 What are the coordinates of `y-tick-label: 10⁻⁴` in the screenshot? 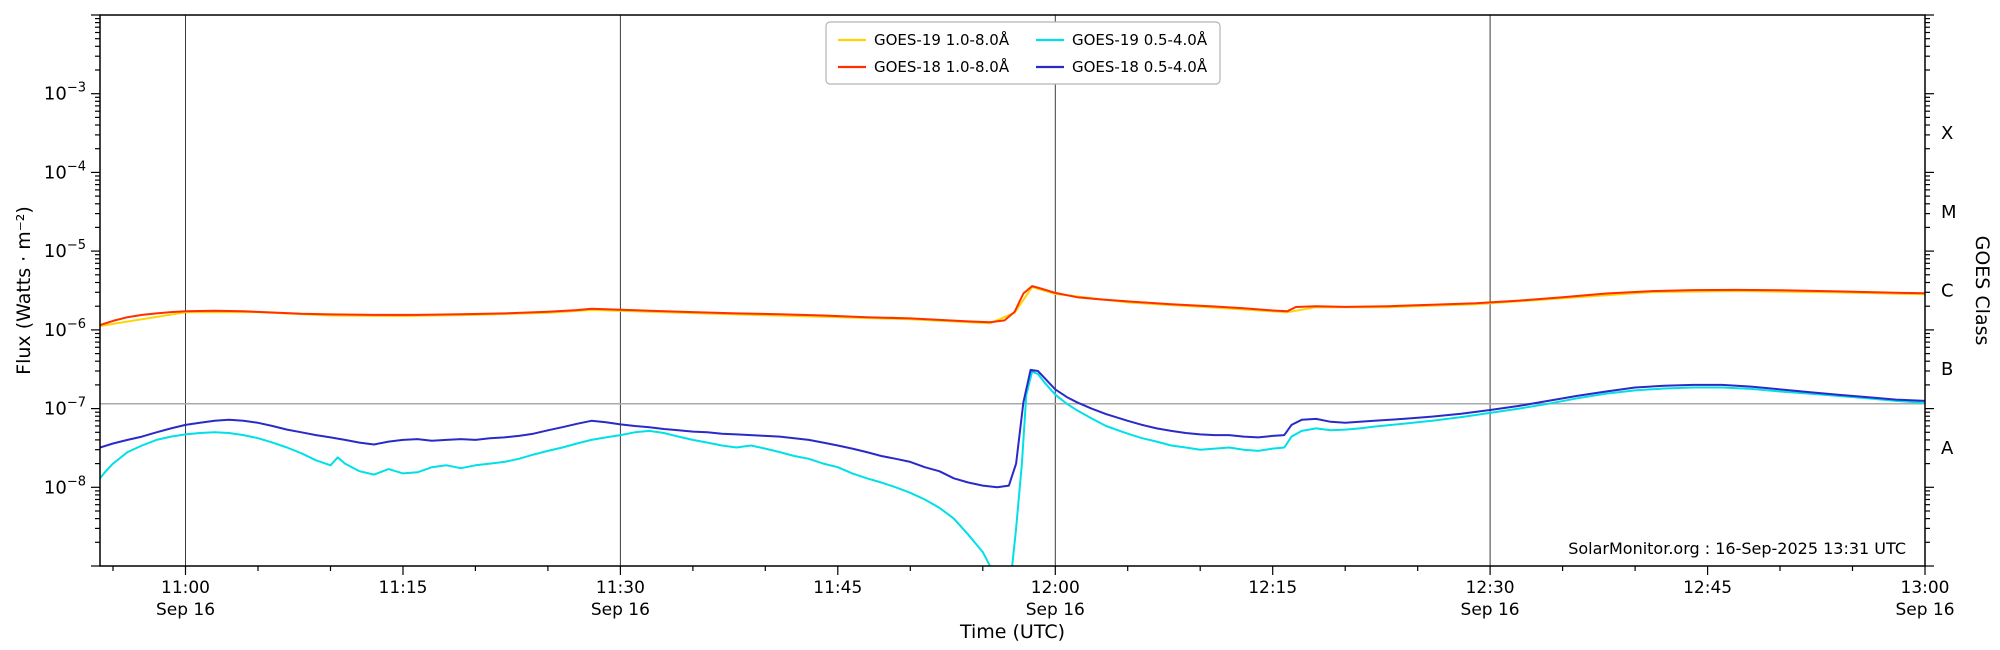 It's located at (65, 171).